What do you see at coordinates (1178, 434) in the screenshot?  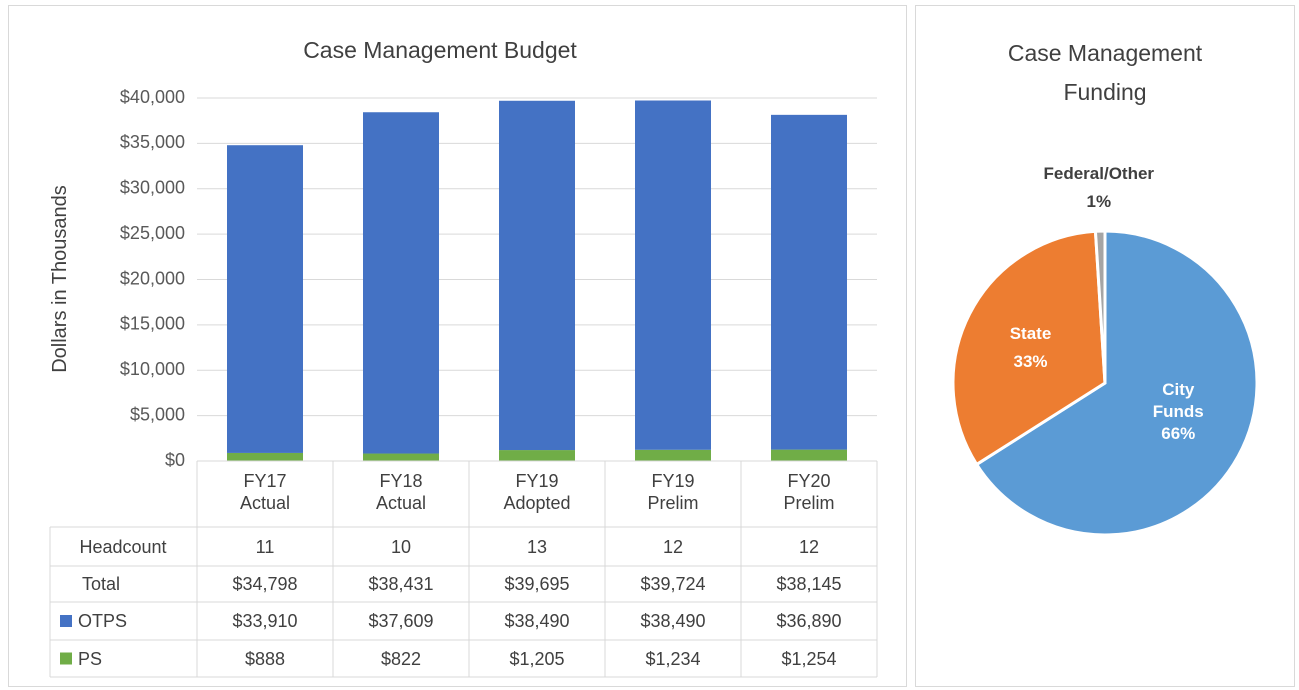 I see `pie-value-label: 66%` at bounding box center [1178, 434].